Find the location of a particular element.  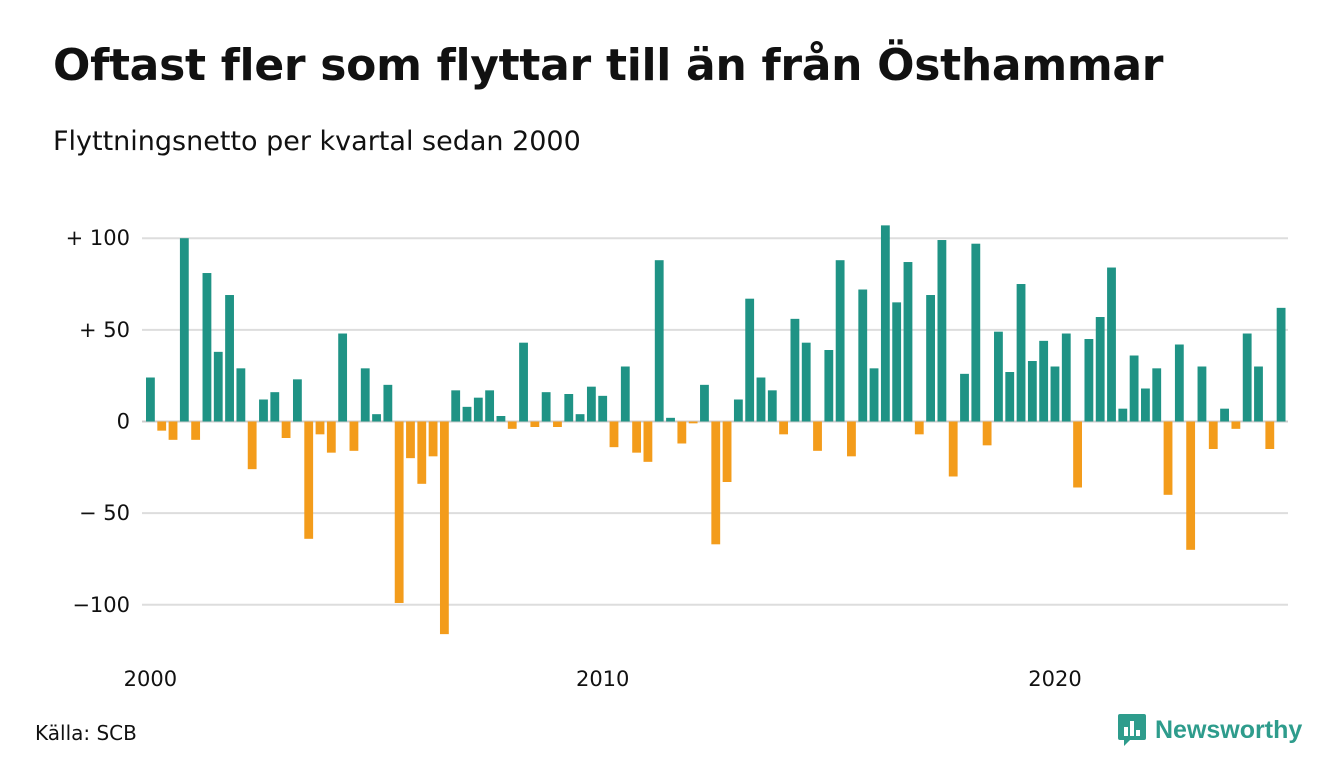

bar-2020Q4 is located at coordinates (1089, 380).